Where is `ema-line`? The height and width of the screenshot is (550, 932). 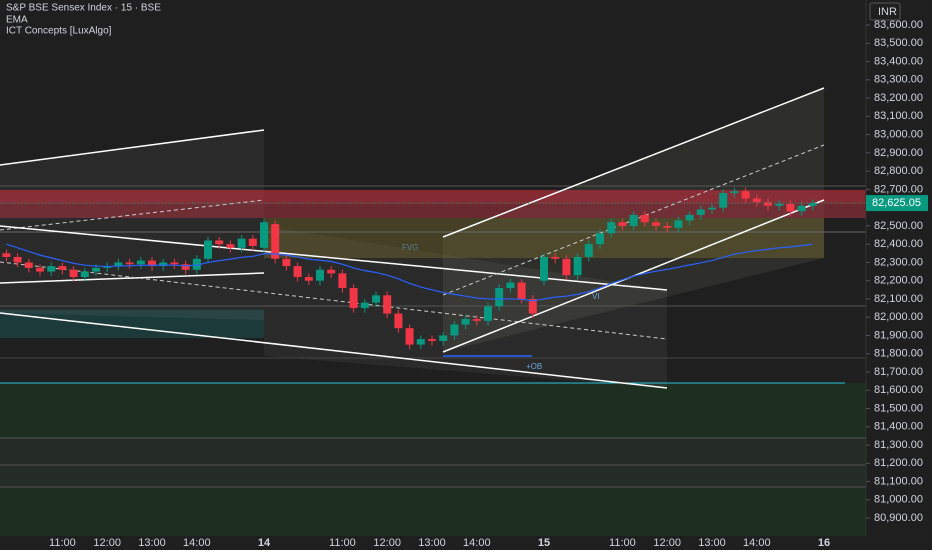 ema-line is located at coordinates (409, 272).